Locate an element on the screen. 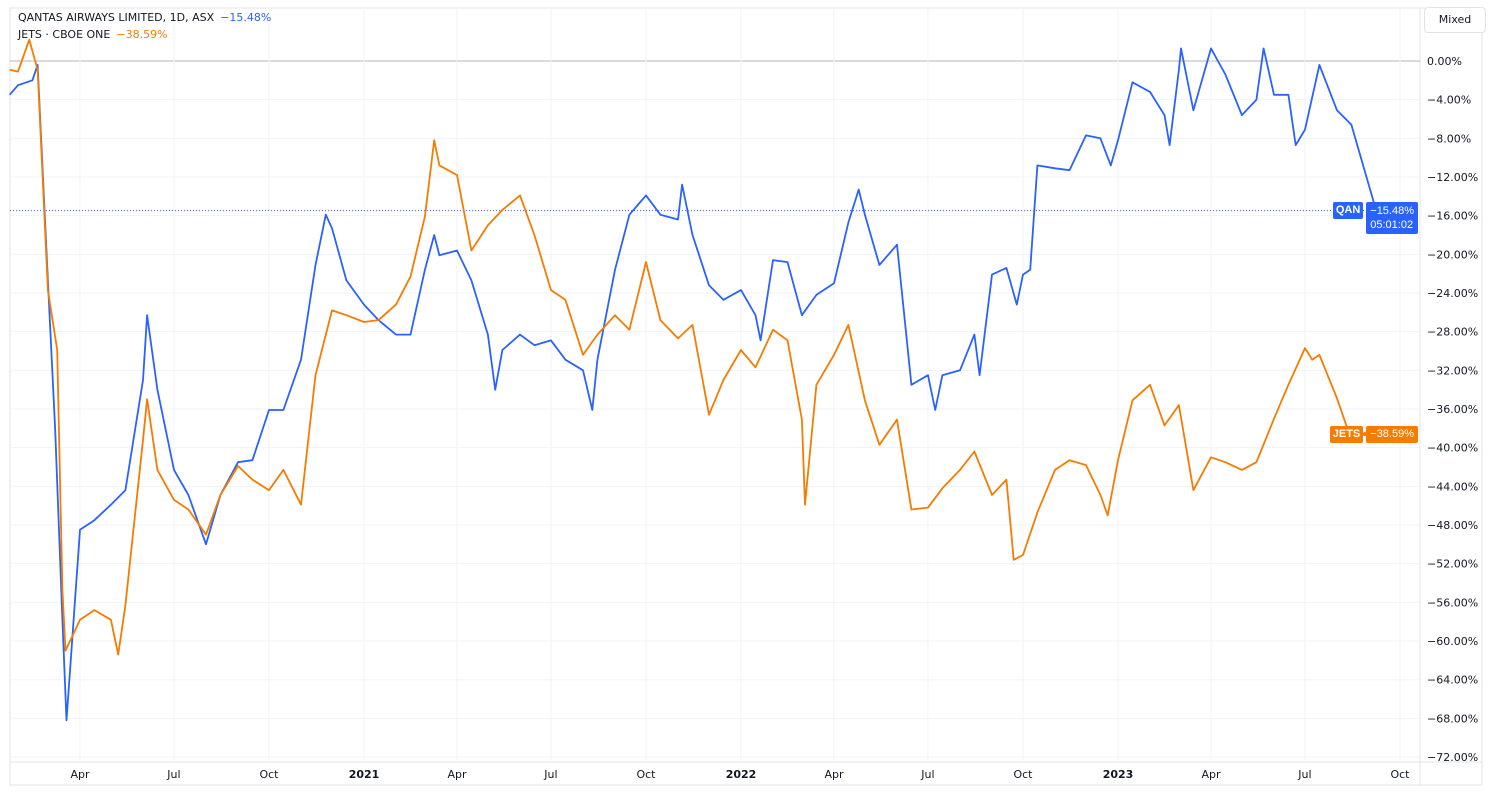  y-tick-label: −72.00% is located at coordinates (1452, 757).